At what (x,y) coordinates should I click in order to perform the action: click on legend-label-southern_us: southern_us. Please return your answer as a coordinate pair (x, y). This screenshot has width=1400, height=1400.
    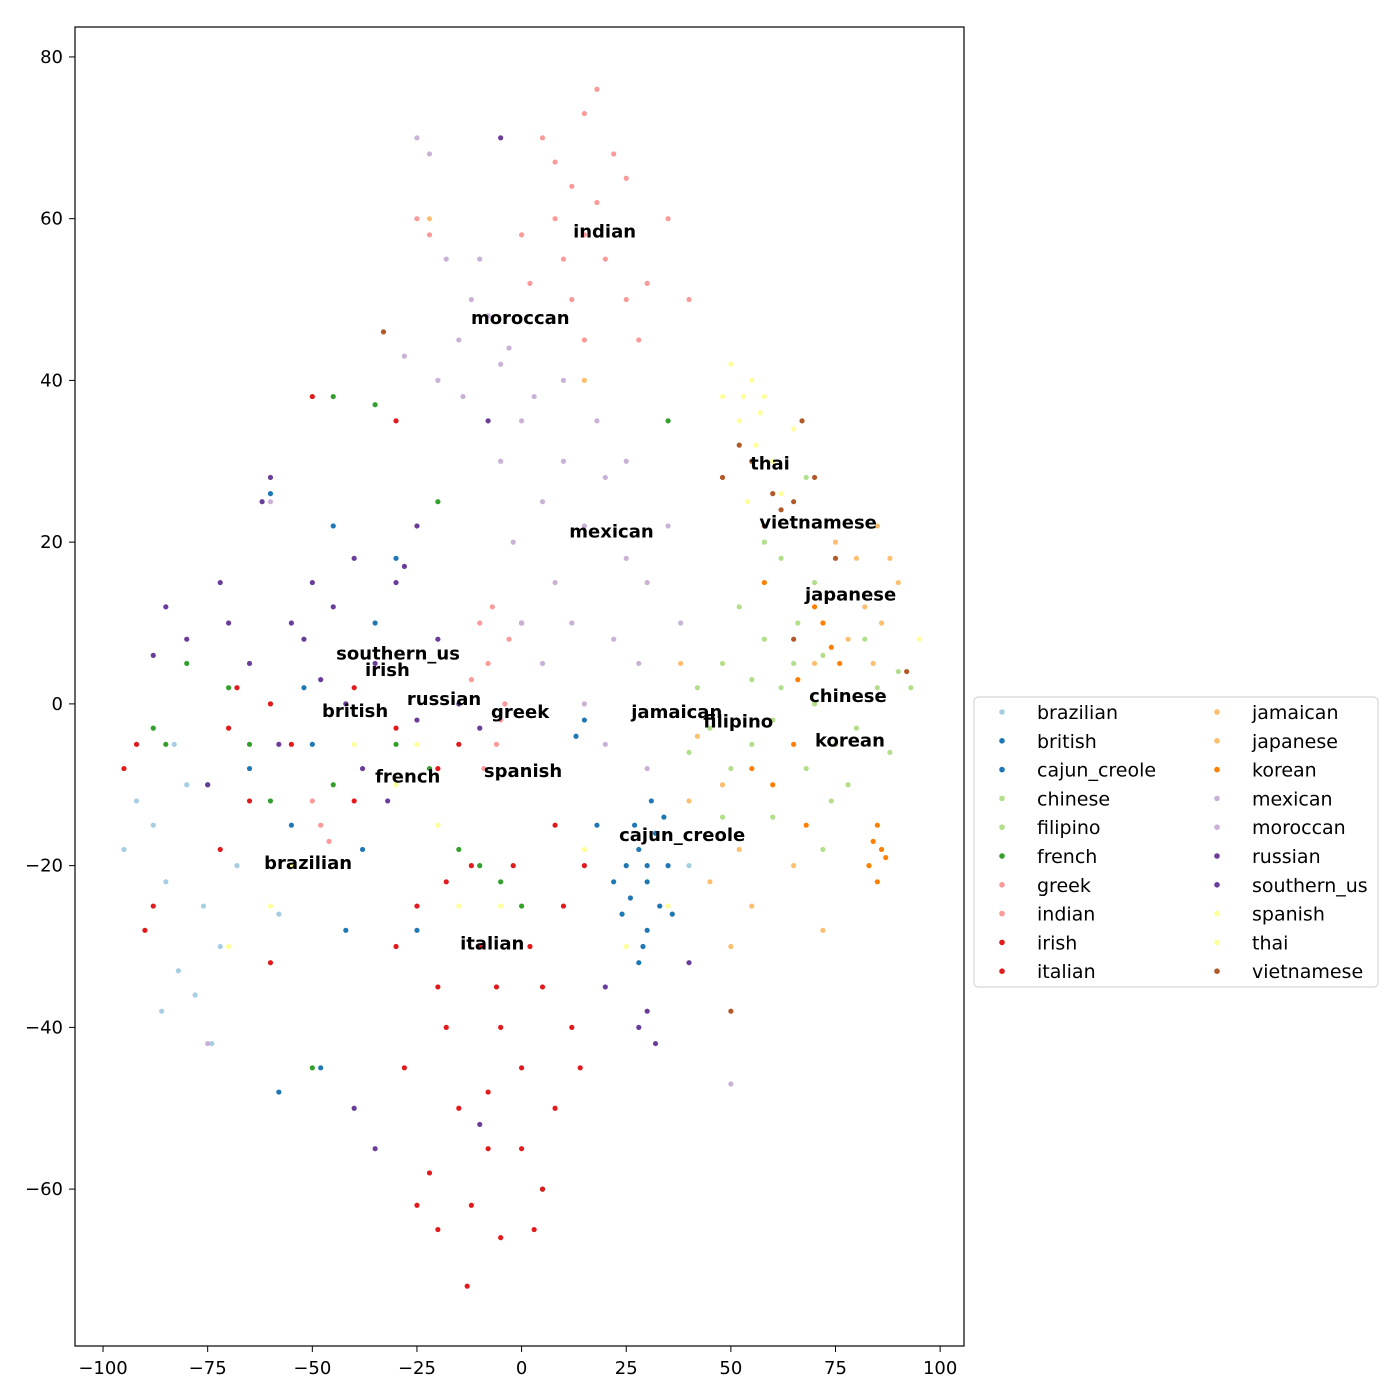
    Looking at the image, I should click on (1310, 886).